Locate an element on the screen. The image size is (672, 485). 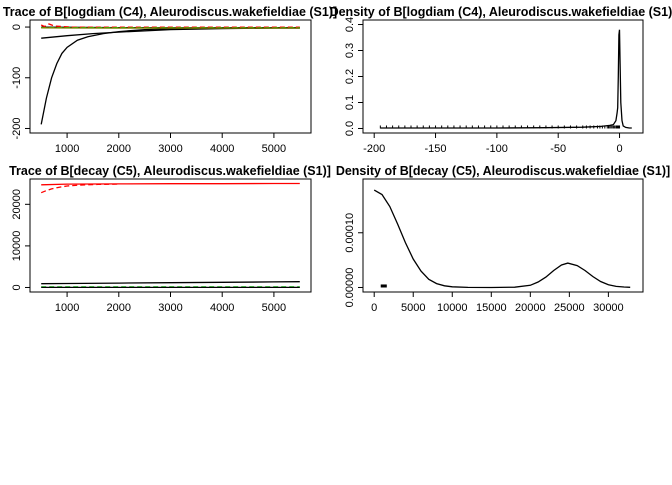
x-tick-label: -100 is located at coordinates (497, 149).